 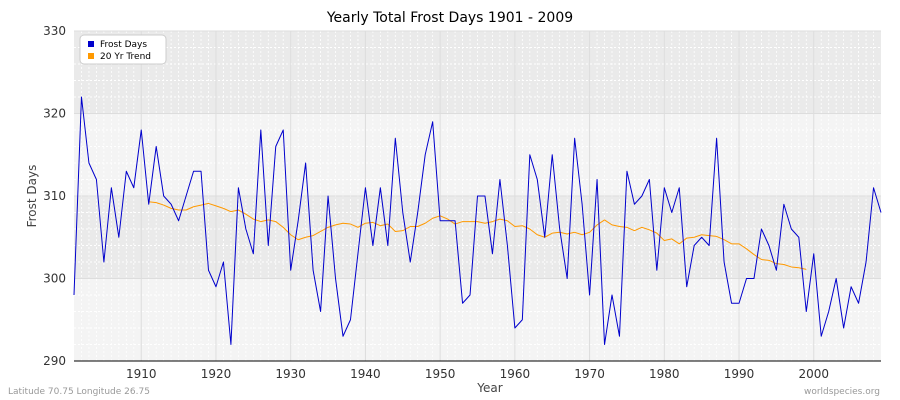 I want to click on y-tick-label: 310, so click(x=54, y=196).